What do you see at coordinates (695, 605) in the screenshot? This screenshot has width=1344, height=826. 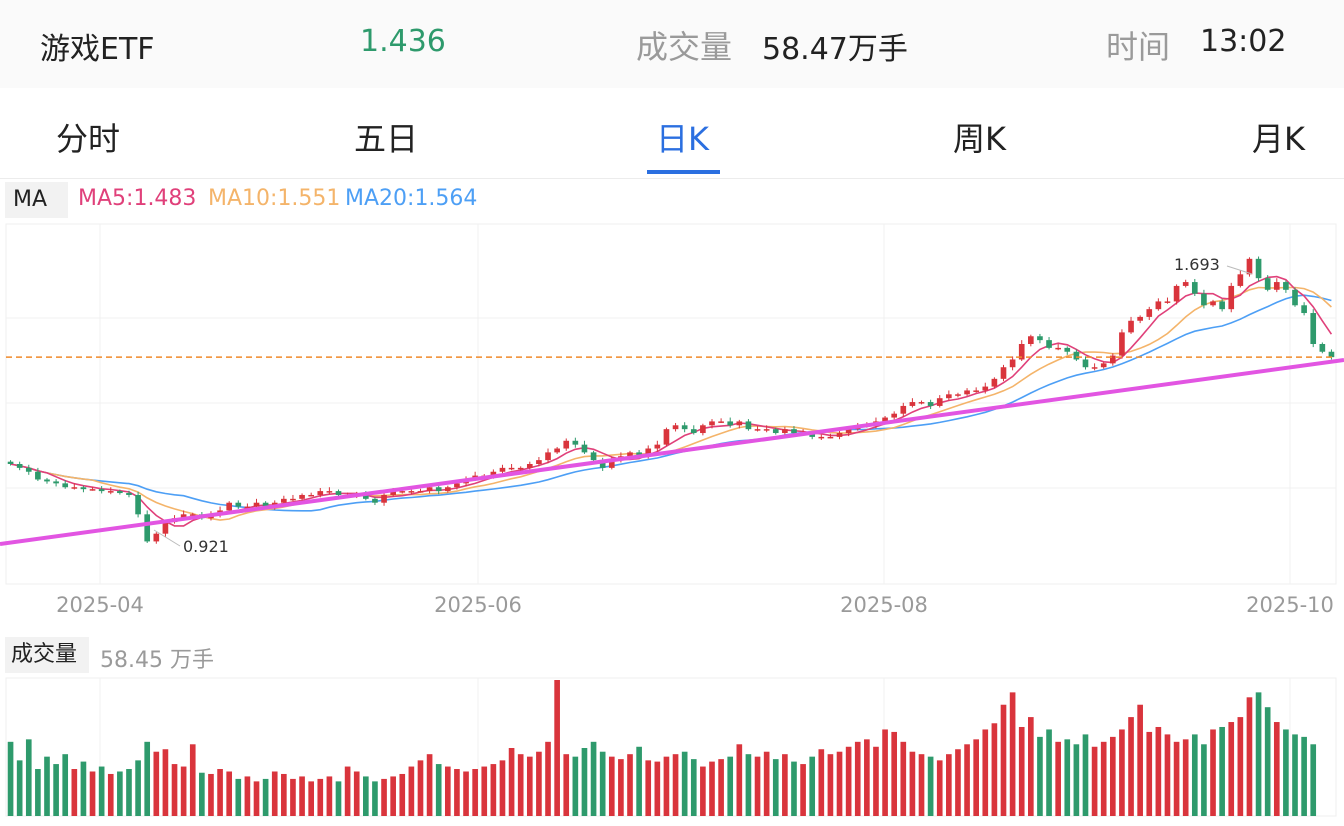 I see `x-axis: 2025-04 2025-06 2025-08 2025-10` at bounding box center [695, 605].